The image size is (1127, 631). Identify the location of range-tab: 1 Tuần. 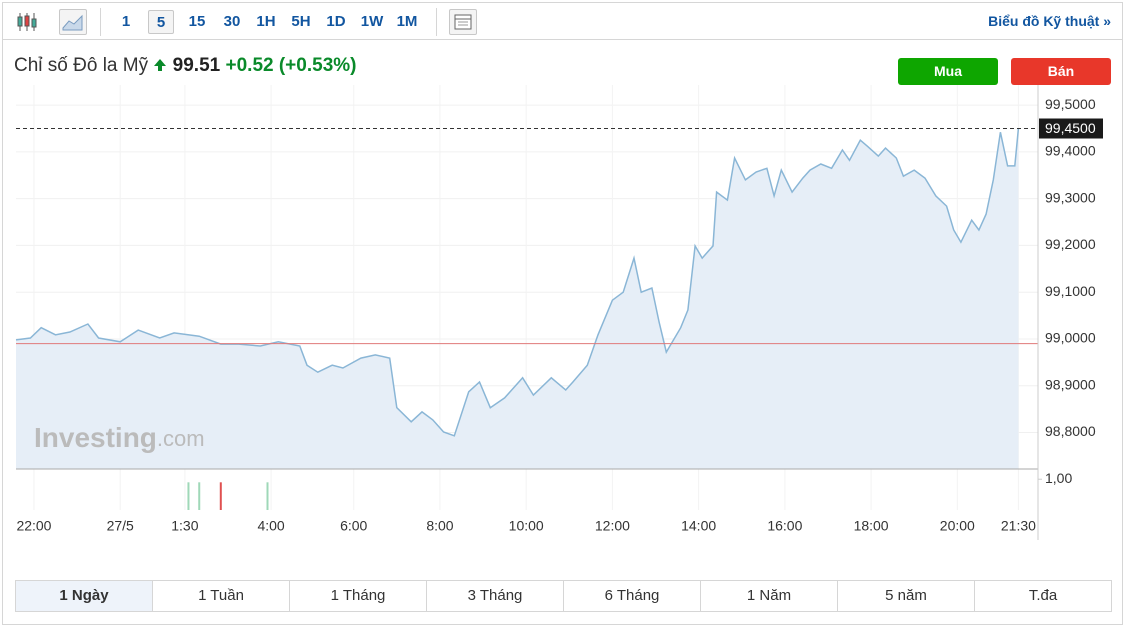
(221, 596).